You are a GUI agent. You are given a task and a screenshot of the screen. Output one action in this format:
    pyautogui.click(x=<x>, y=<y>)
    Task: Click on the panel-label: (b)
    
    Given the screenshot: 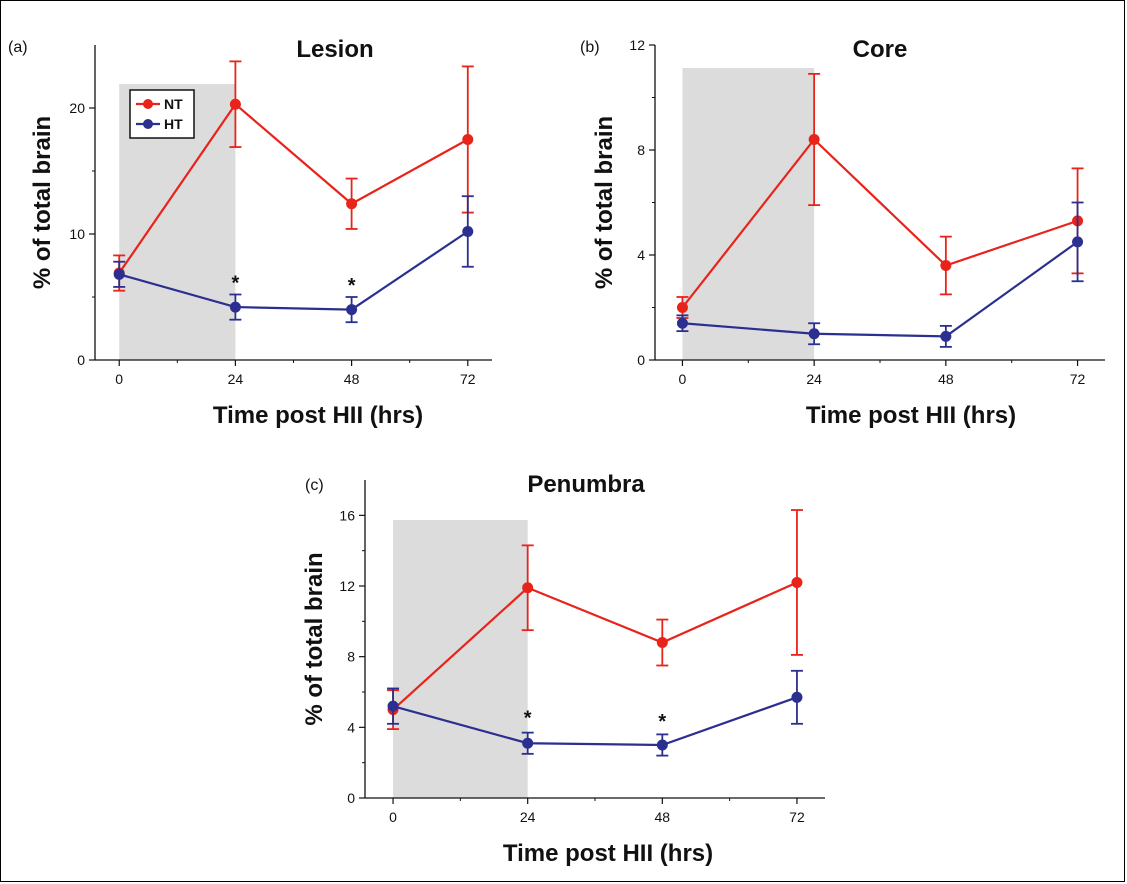 What is the action you would take?
    pyautogui.click(x=590, y=47)
    